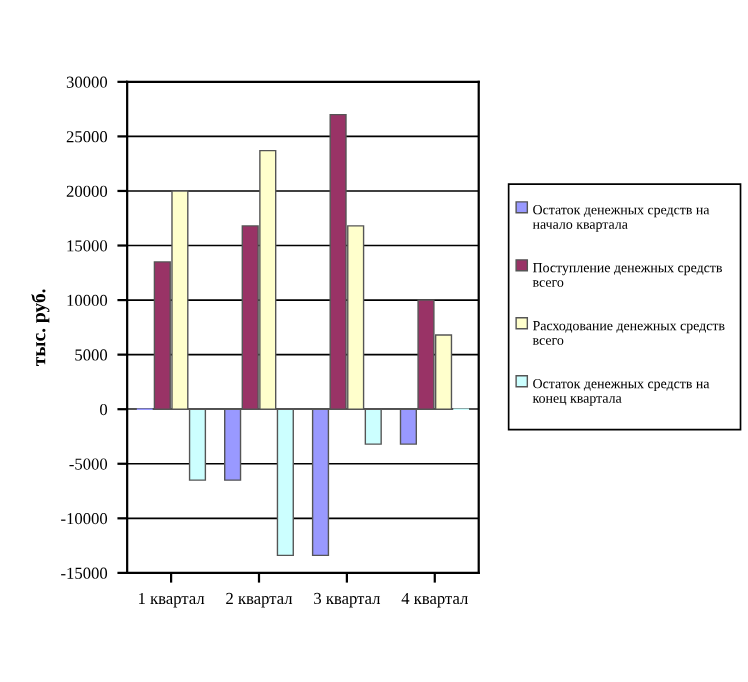 The width and height of the screenshot is (748, 682). What do you see at coordinates (87, 246) in the screenshot?
I see `y-tick-label: 15000` at bounding box center [87, 246].